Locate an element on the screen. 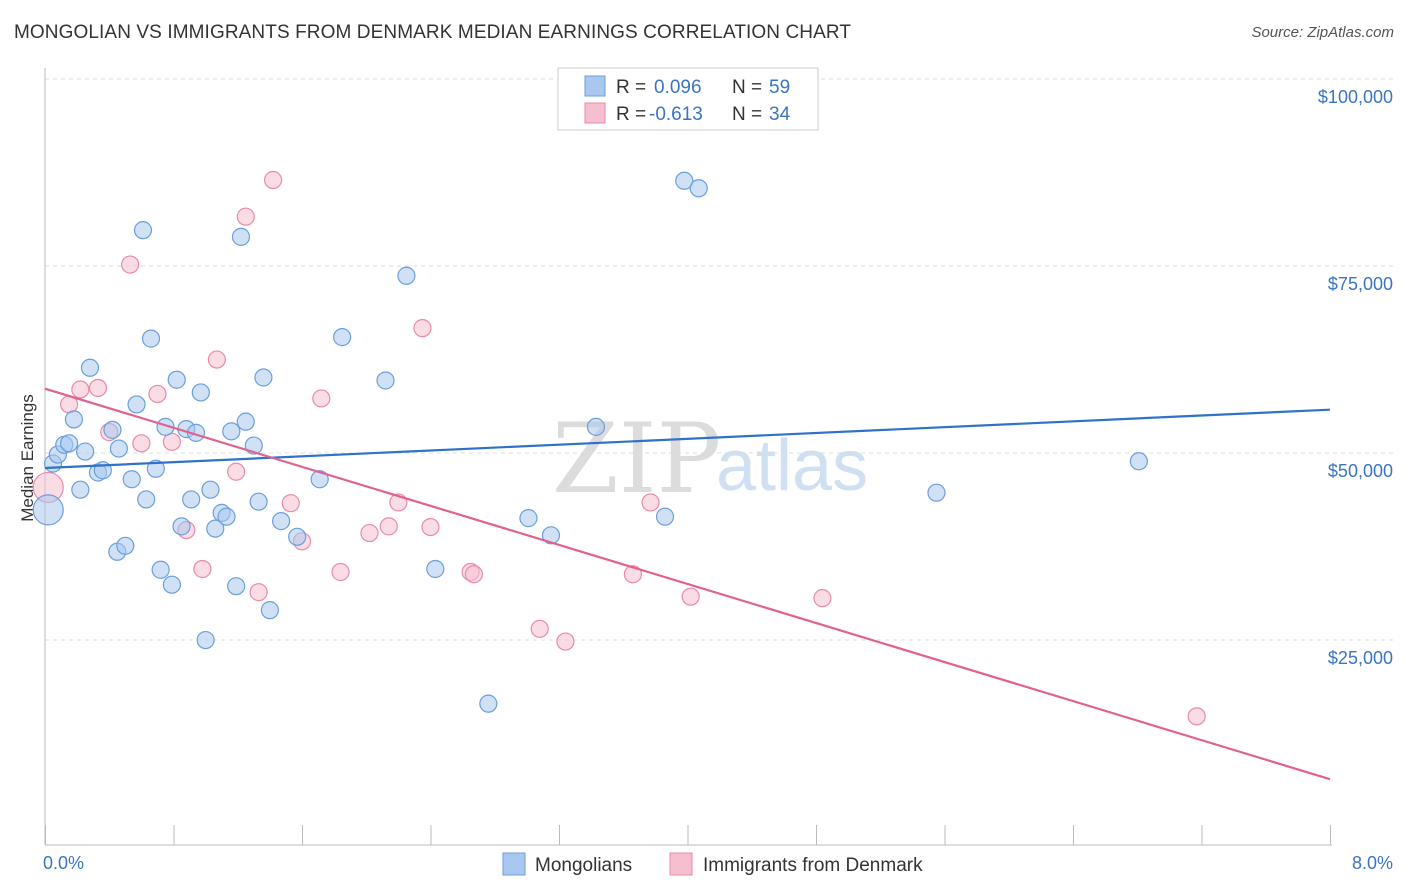 The width and height of the screenshot is (1406, 892). x-tick-label-min: 0.0% is located at coordinates (63, 863).